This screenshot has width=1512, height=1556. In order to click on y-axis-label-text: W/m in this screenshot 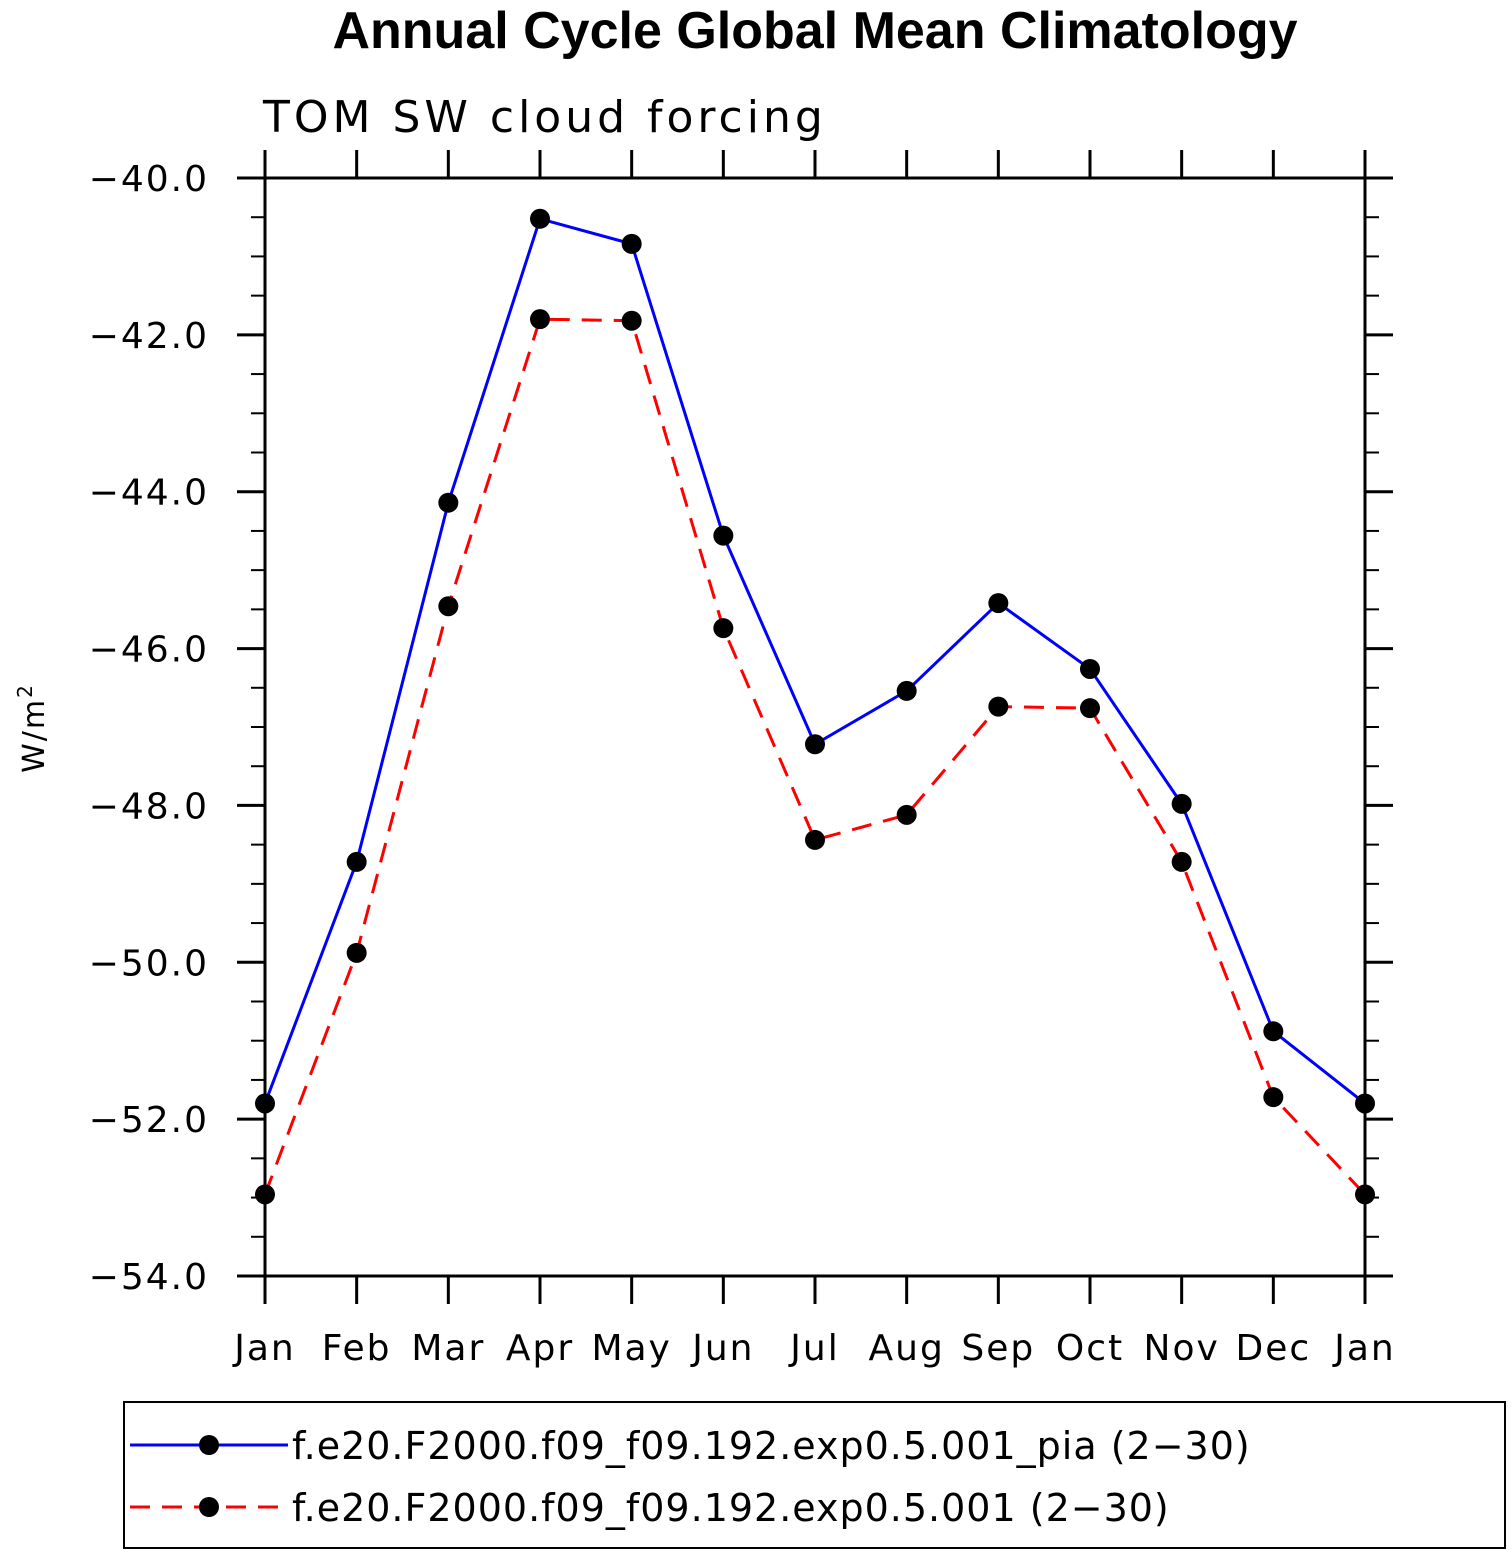, I will do `click(34, 735)`.